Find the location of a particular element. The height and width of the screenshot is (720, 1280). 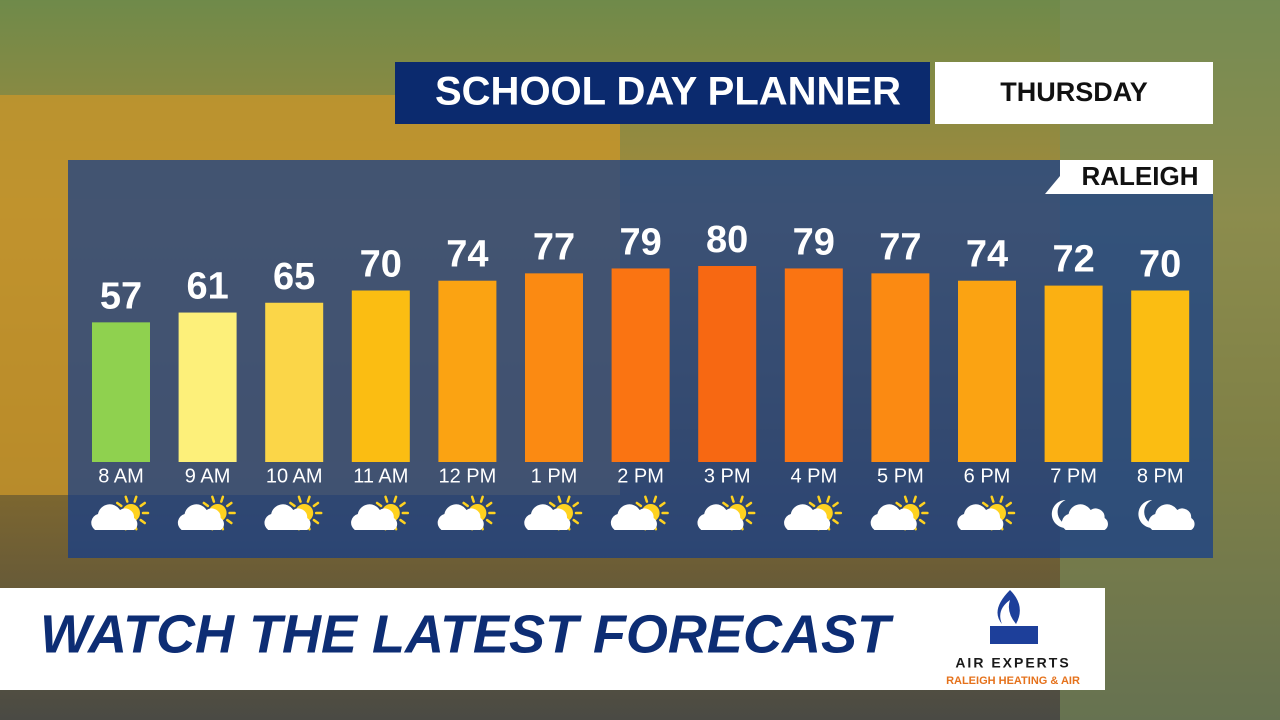

day: THURSDAY is located at coordinates (1074, 92).